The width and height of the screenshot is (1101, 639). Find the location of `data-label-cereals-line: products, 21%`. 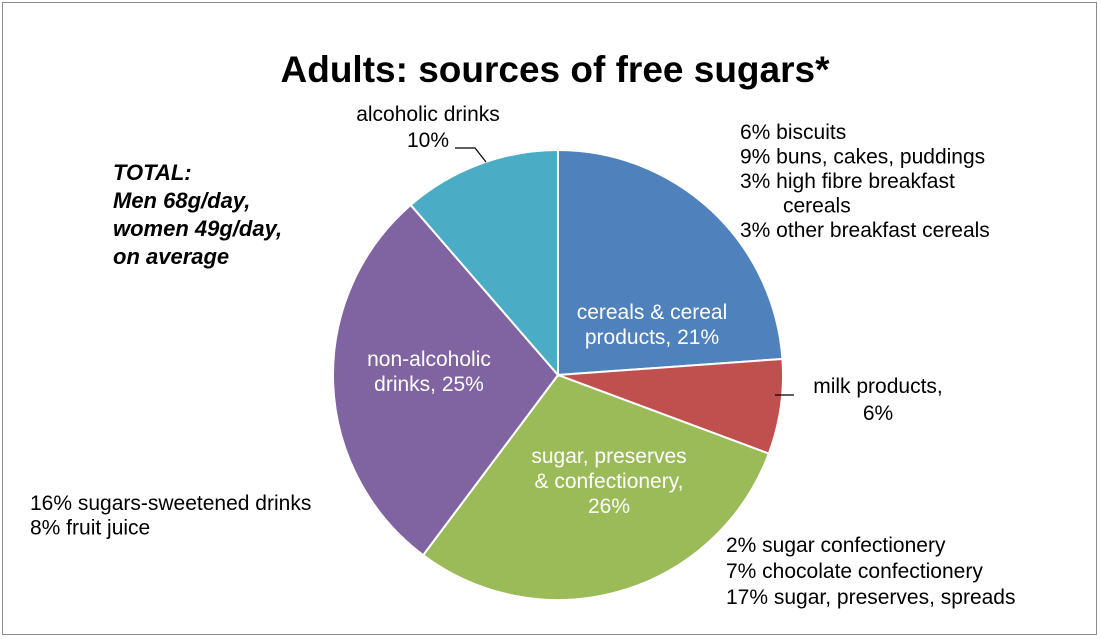

data-label-cereals-line: products, 21% is located at coordinates (652, 337).